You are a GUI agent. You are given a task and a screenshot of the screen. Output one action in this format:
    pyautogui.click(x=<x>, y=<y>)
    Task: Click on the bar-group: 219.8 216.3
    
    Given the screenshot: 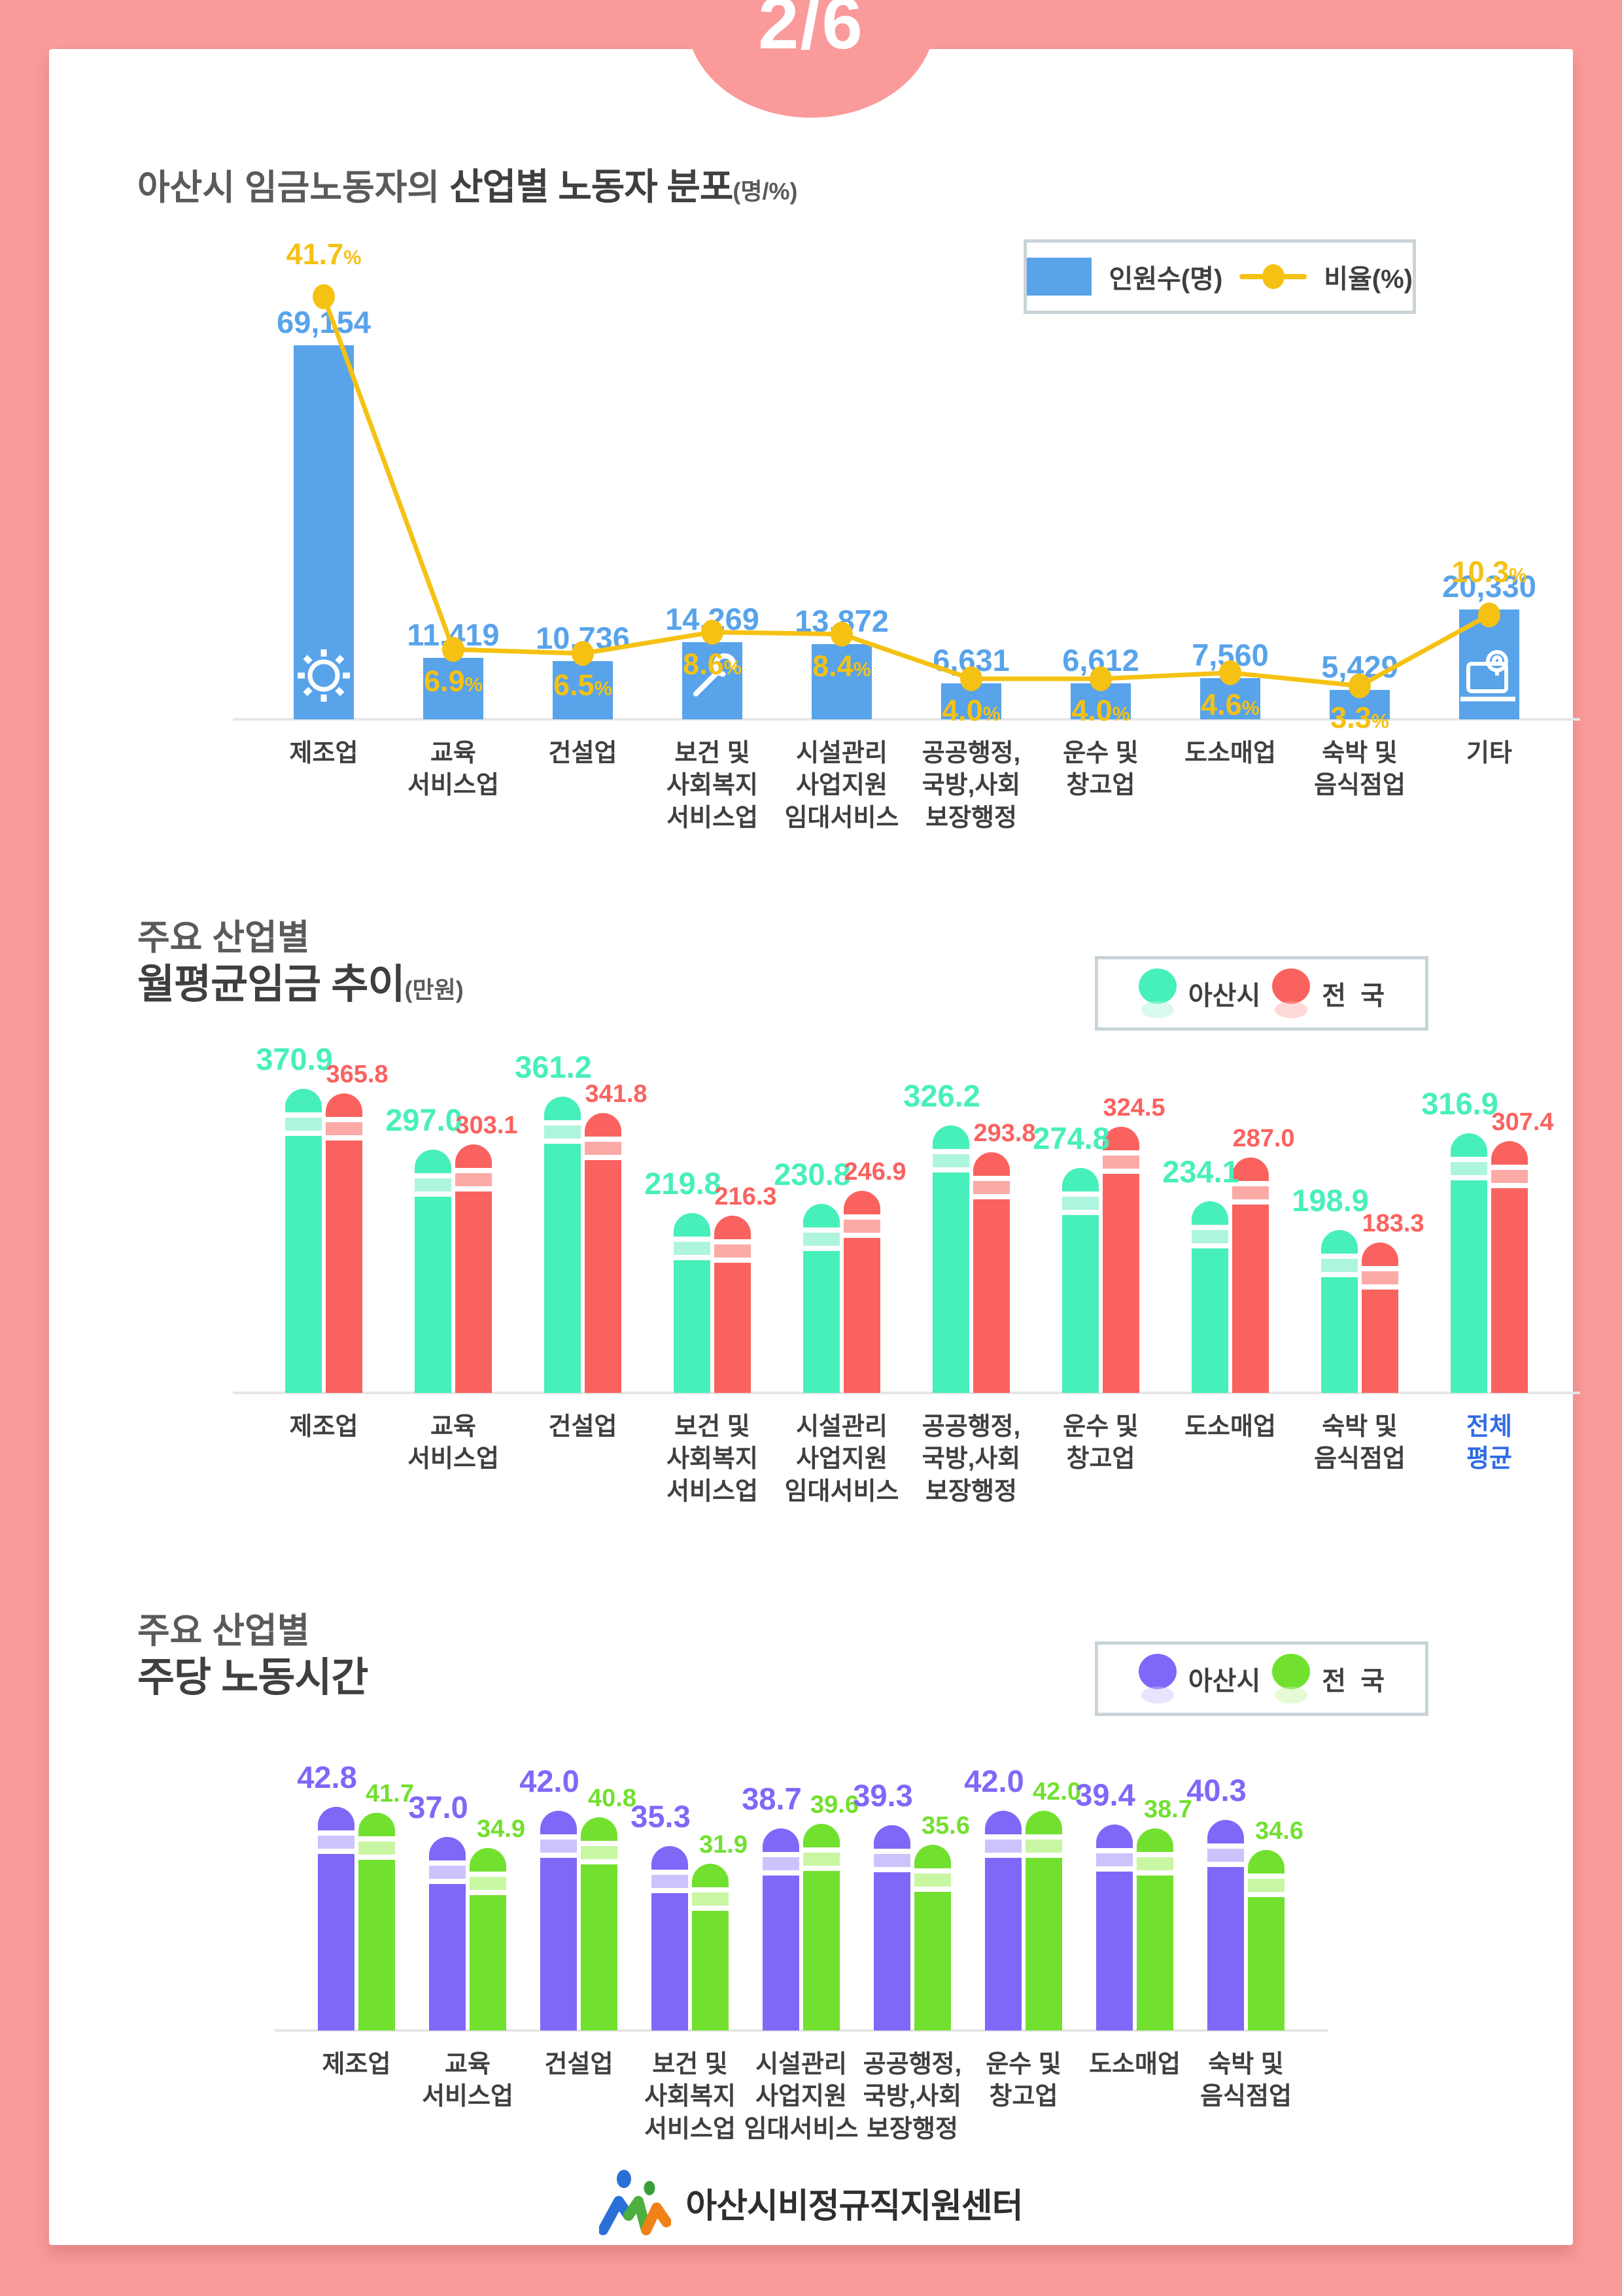 What is the action you would take?
    pyautogui.click(x=710, y=1242)
    